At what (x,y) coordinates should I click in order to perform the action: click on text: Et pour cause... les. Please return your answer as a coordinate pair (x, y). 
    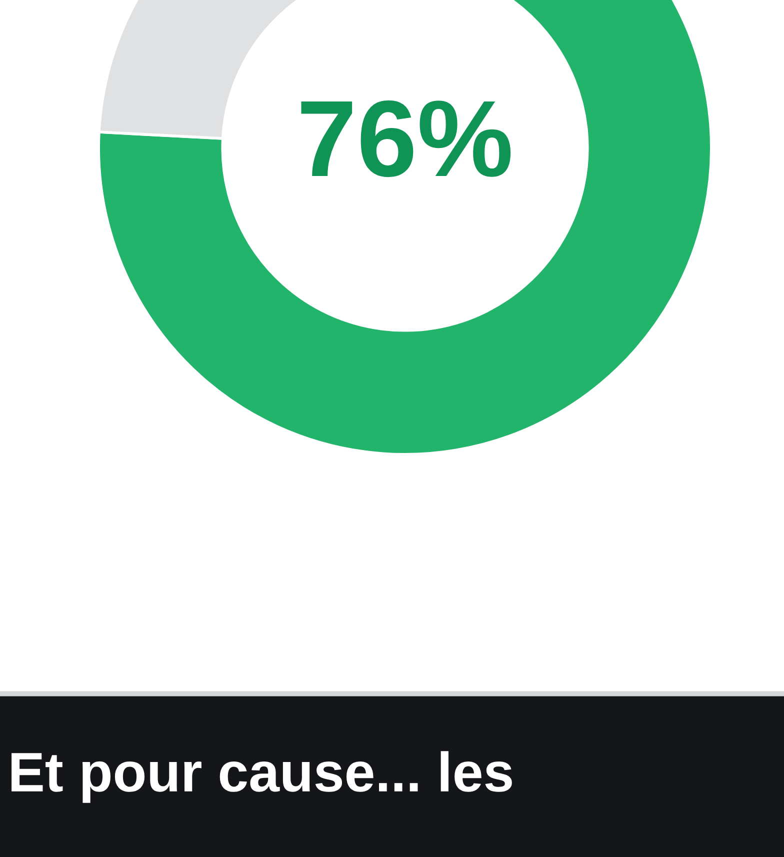
    Looking at the image, I should click on (262, 777).